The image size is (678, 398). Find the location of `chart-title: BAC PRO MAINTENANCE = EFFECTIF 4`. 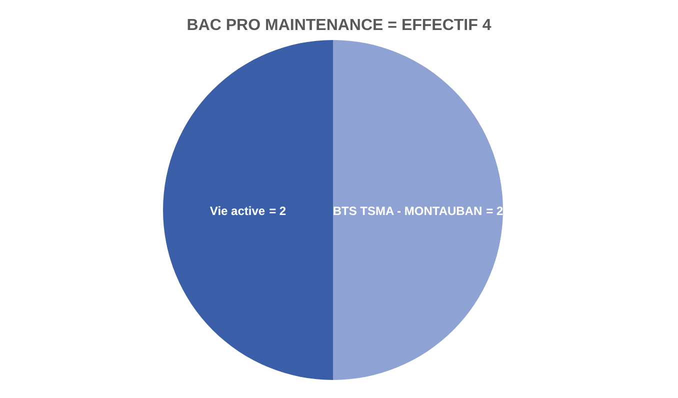

chart-title: BAC PRO MAINTENANCE = EFFECTIF 4 is located at coordinates (339, 25).